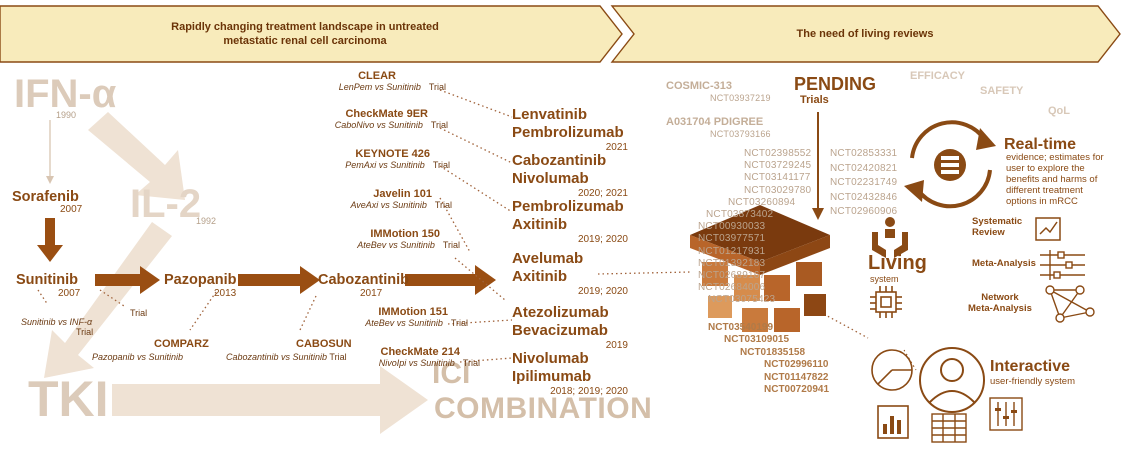  What do you see at coordinates (951, 164) in the screenshot?
I see `cycle-icon` at bounding box center [951, 164].